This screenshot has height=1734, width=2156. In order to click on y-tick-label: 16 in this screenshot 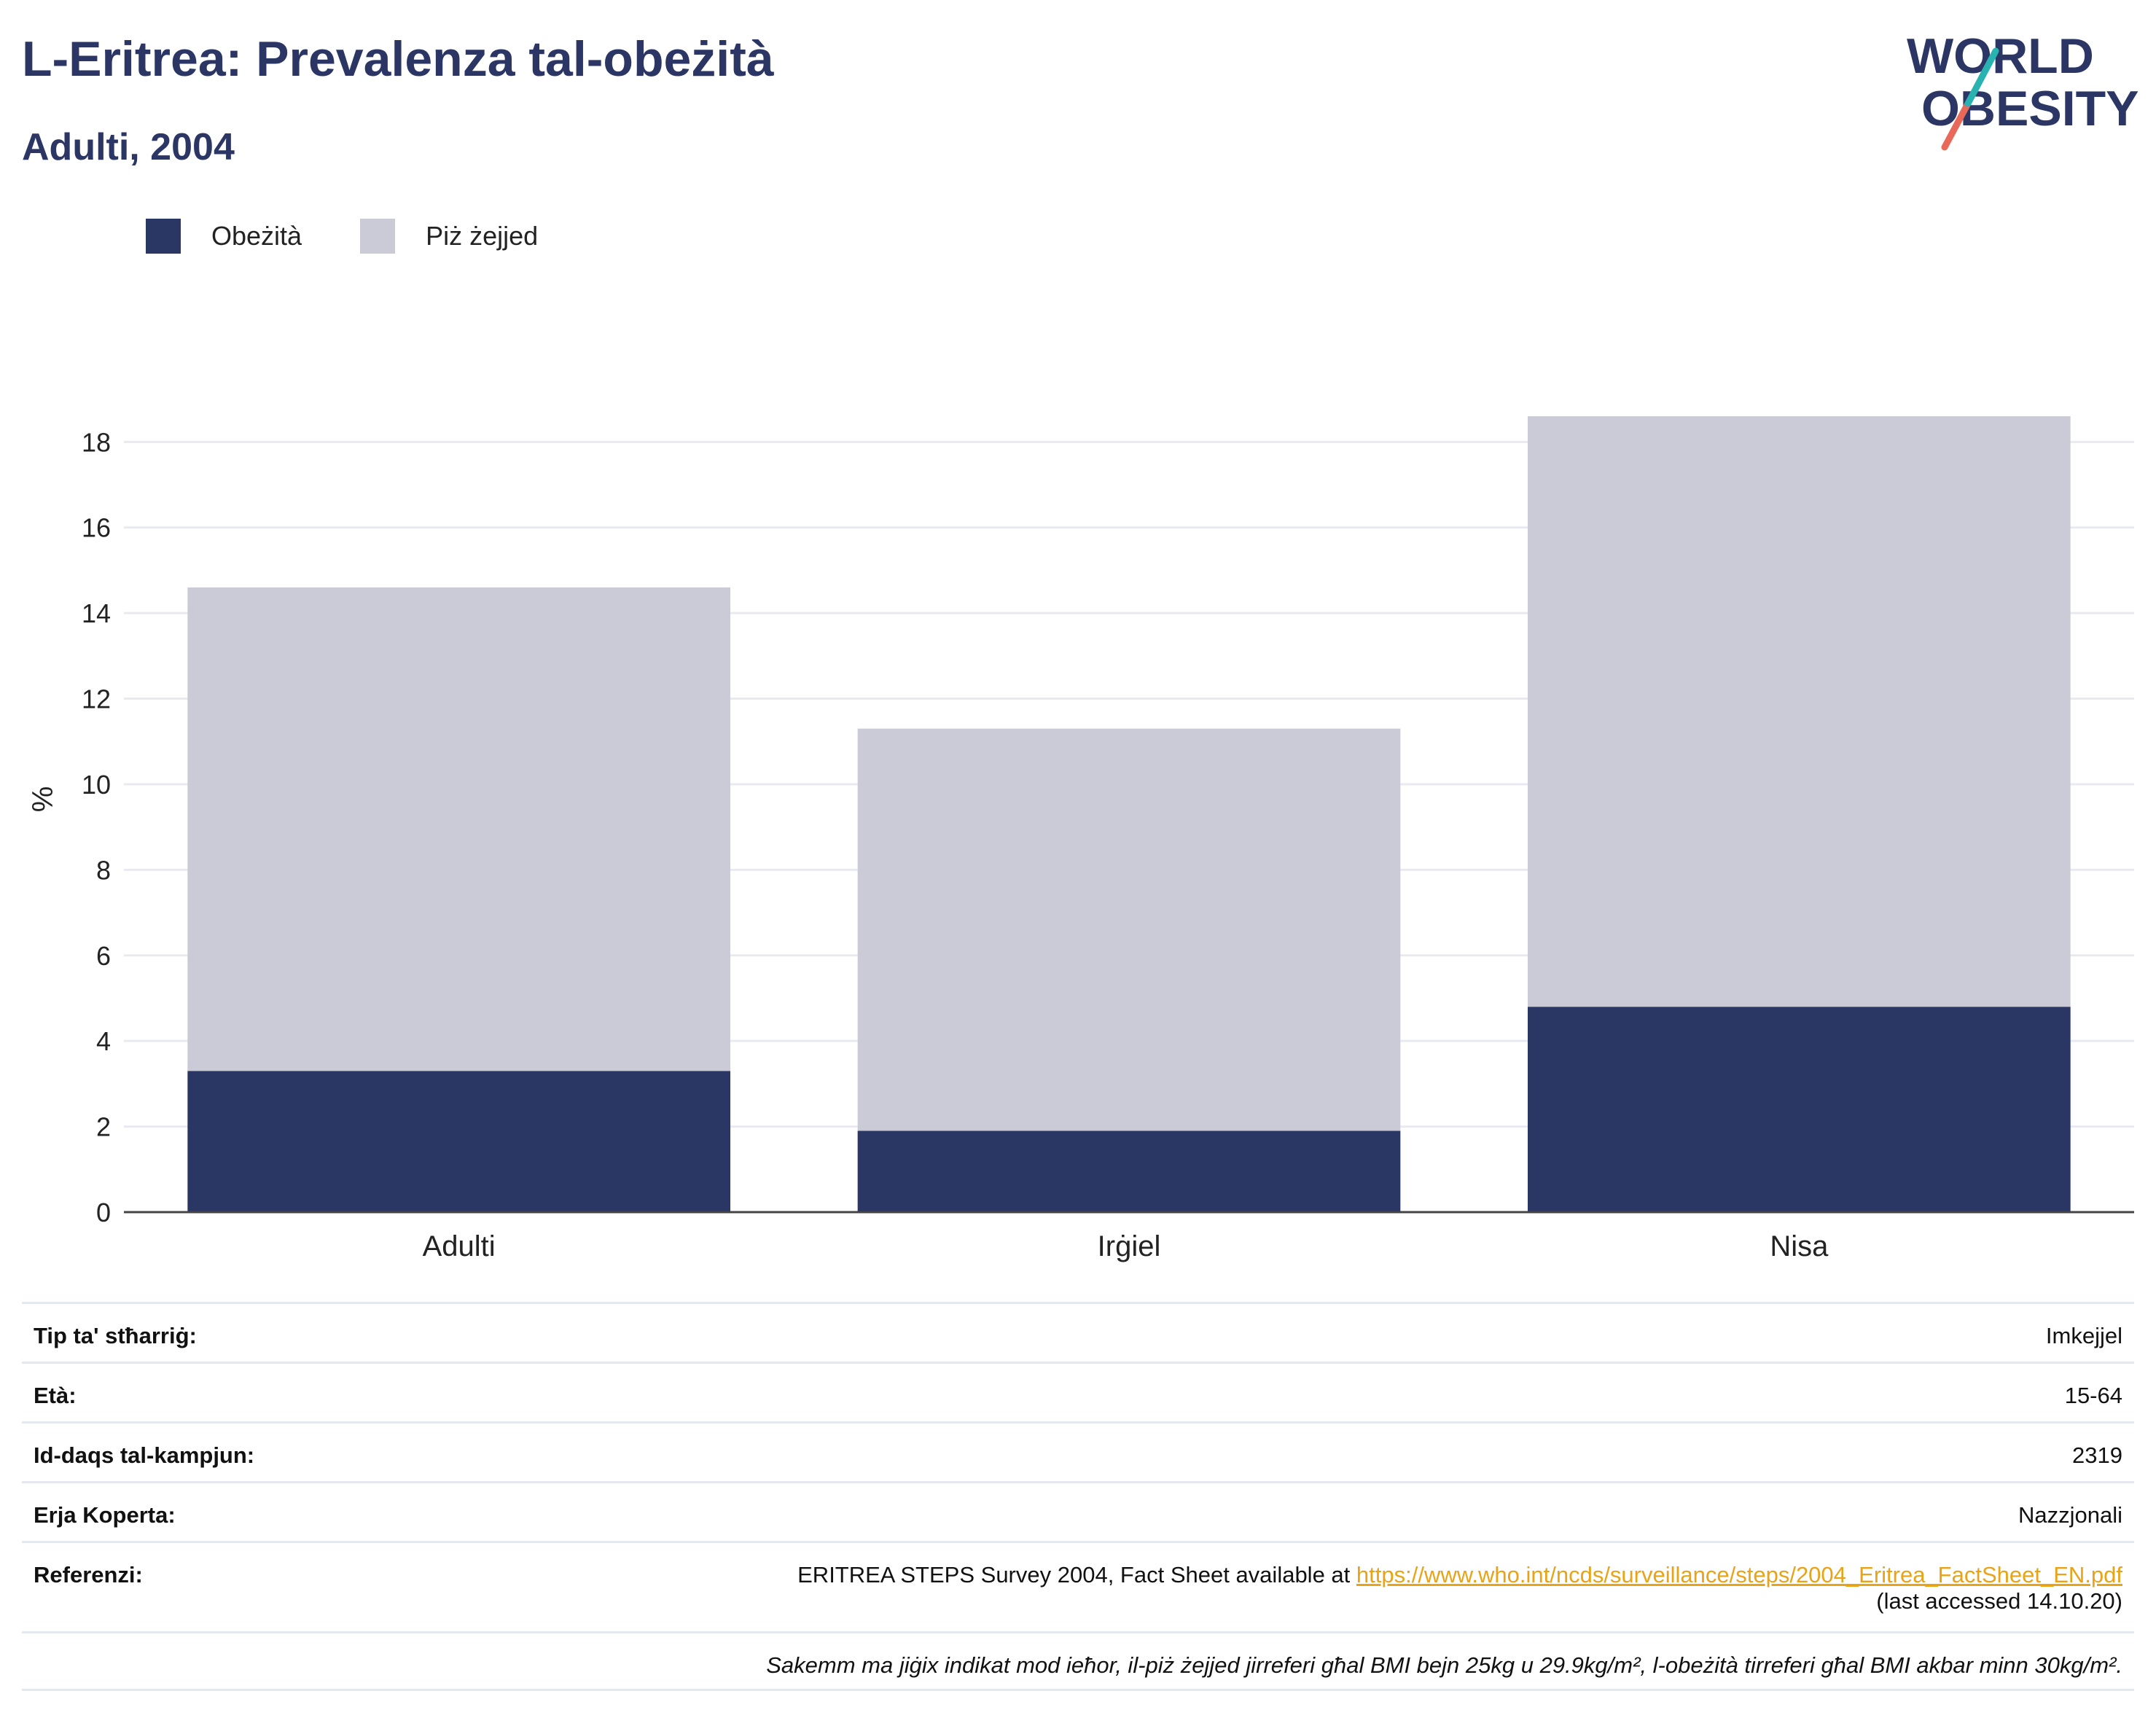, I will do `click(97, 528)`.